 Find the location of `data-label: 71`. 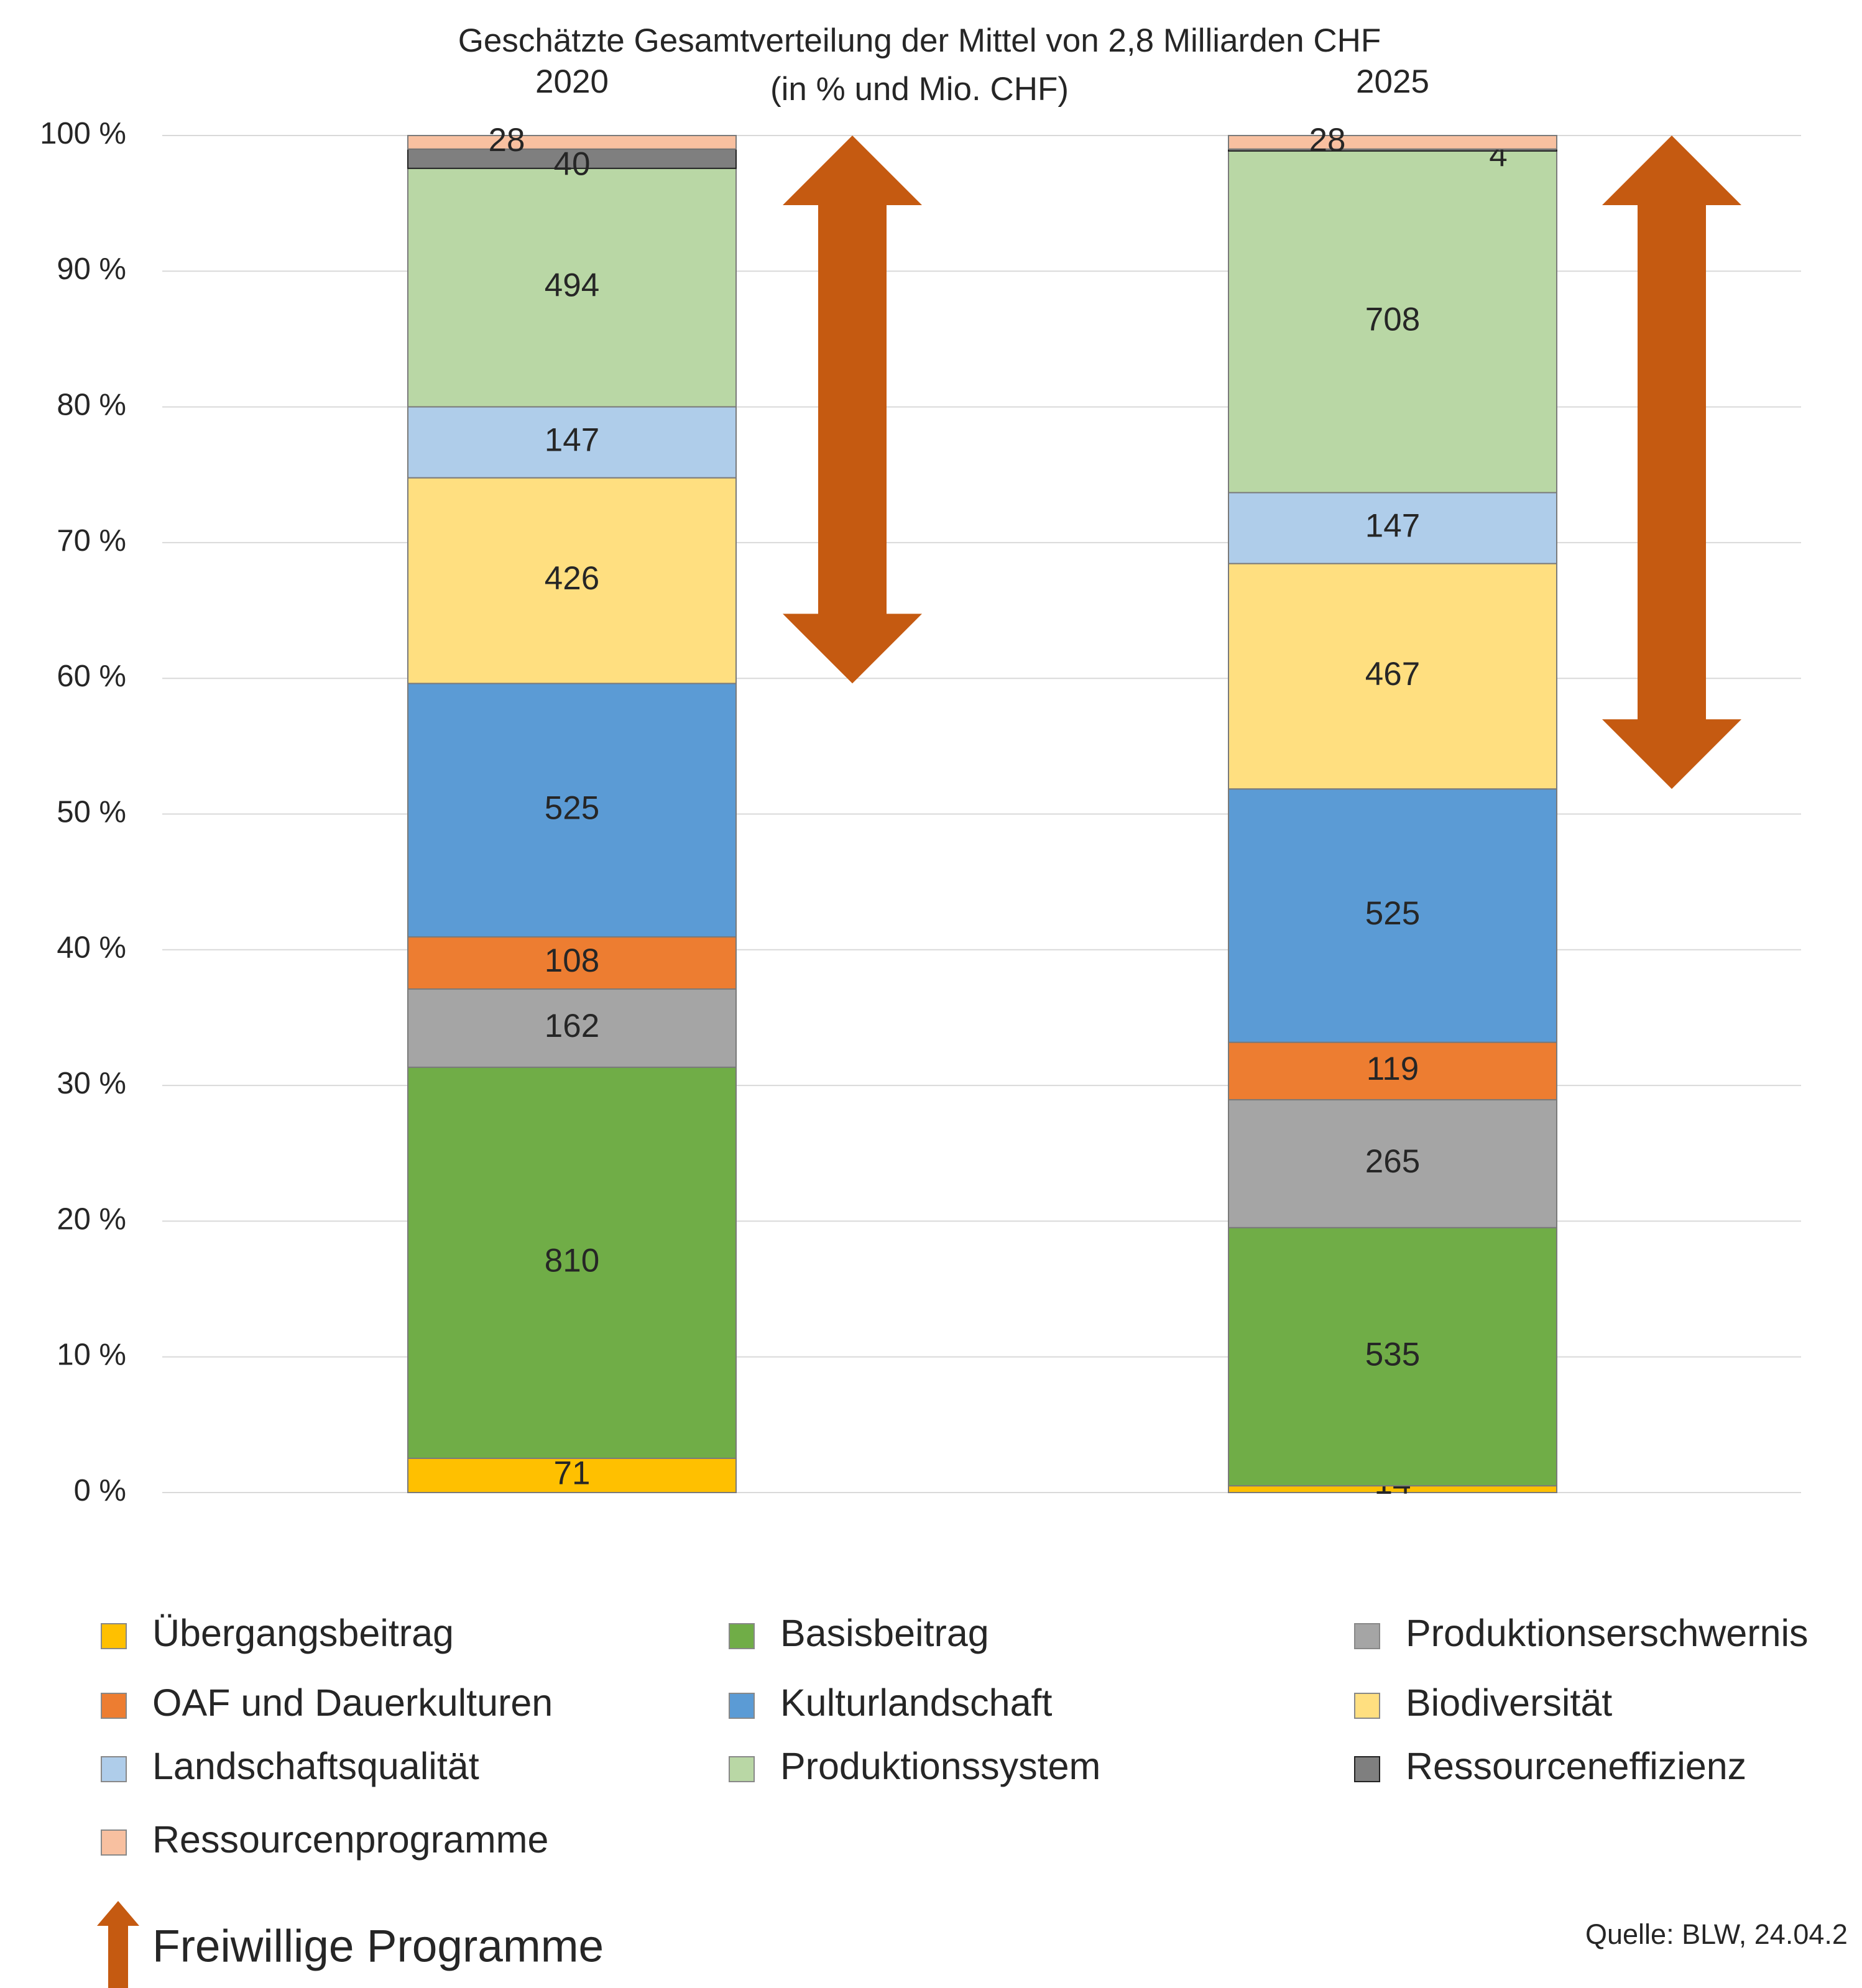

data-label: 71 is located at coordinates (572, 1473).